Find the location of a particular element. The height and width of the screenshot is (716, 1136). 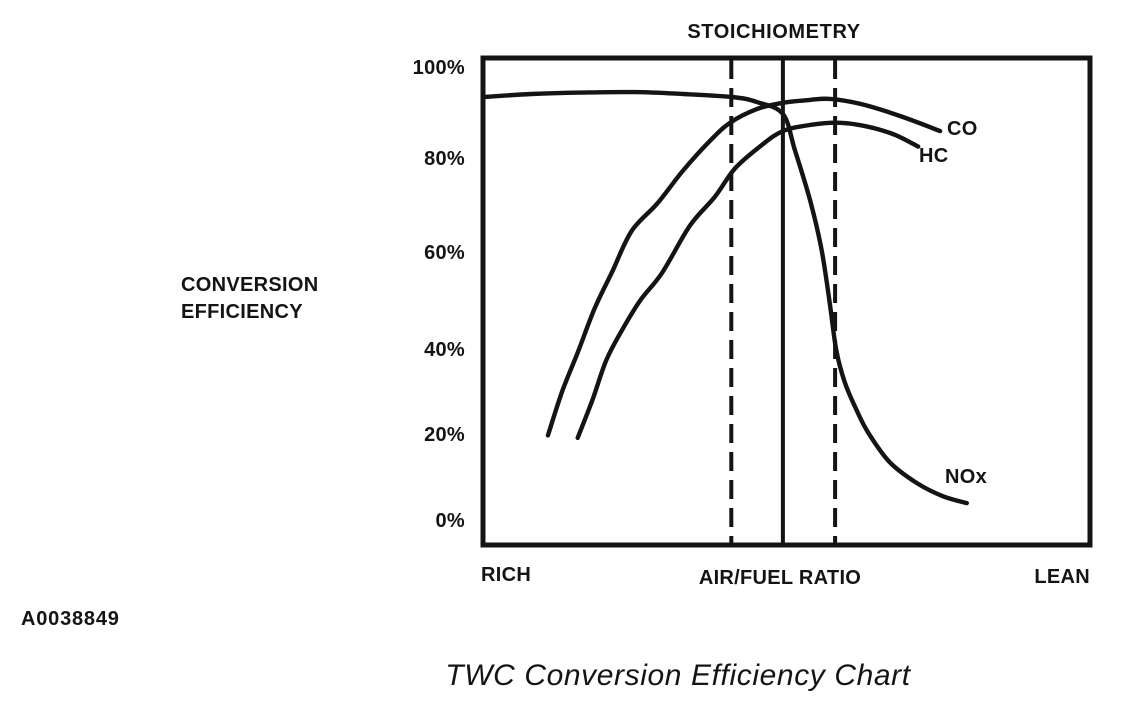

y-tick-40: 40% is located at coordinates (444, 350).